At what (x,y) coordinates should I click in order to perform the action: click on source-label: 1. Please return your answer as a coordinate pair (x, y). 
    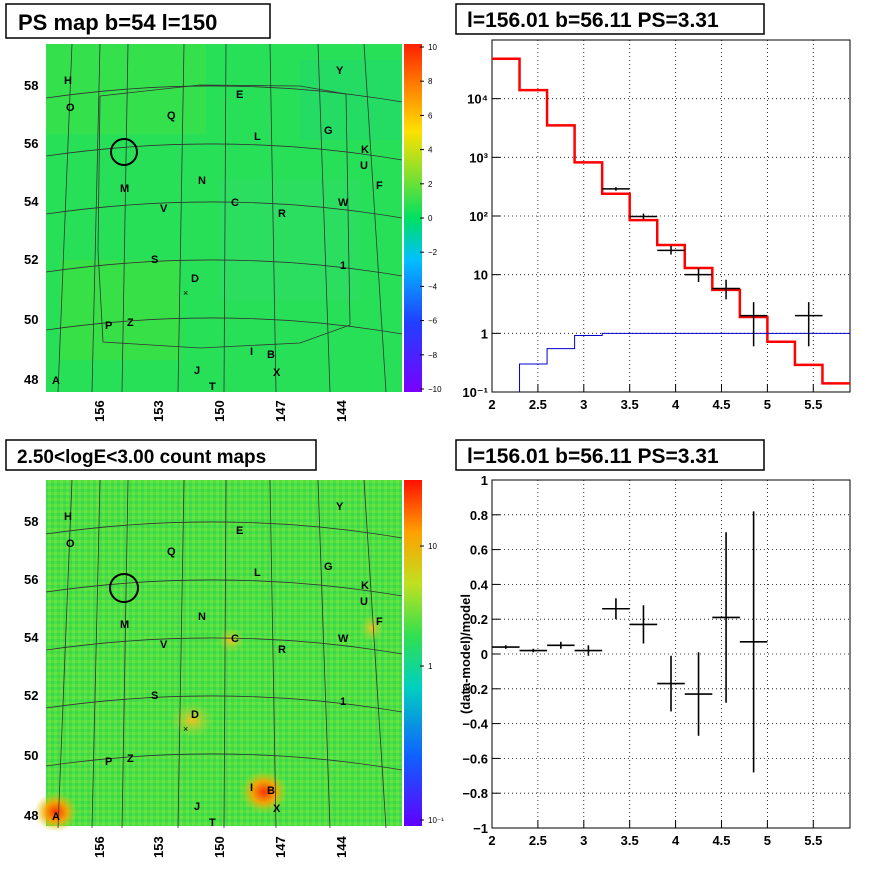
    Looking at the image, I should click on (343, 702).